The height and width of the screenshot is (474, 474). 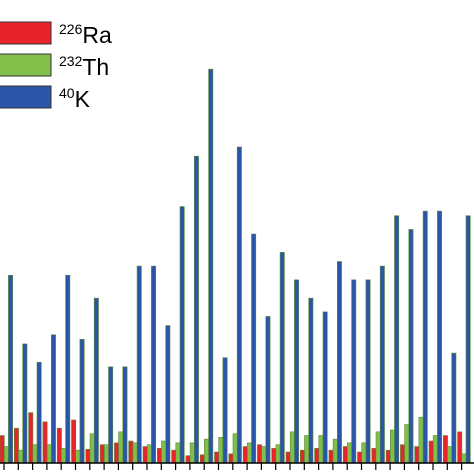 What do you see at coordinates (26, 33) in the screenshot?
I see `legend-swatch-ra` at bounding box center [26, 33].